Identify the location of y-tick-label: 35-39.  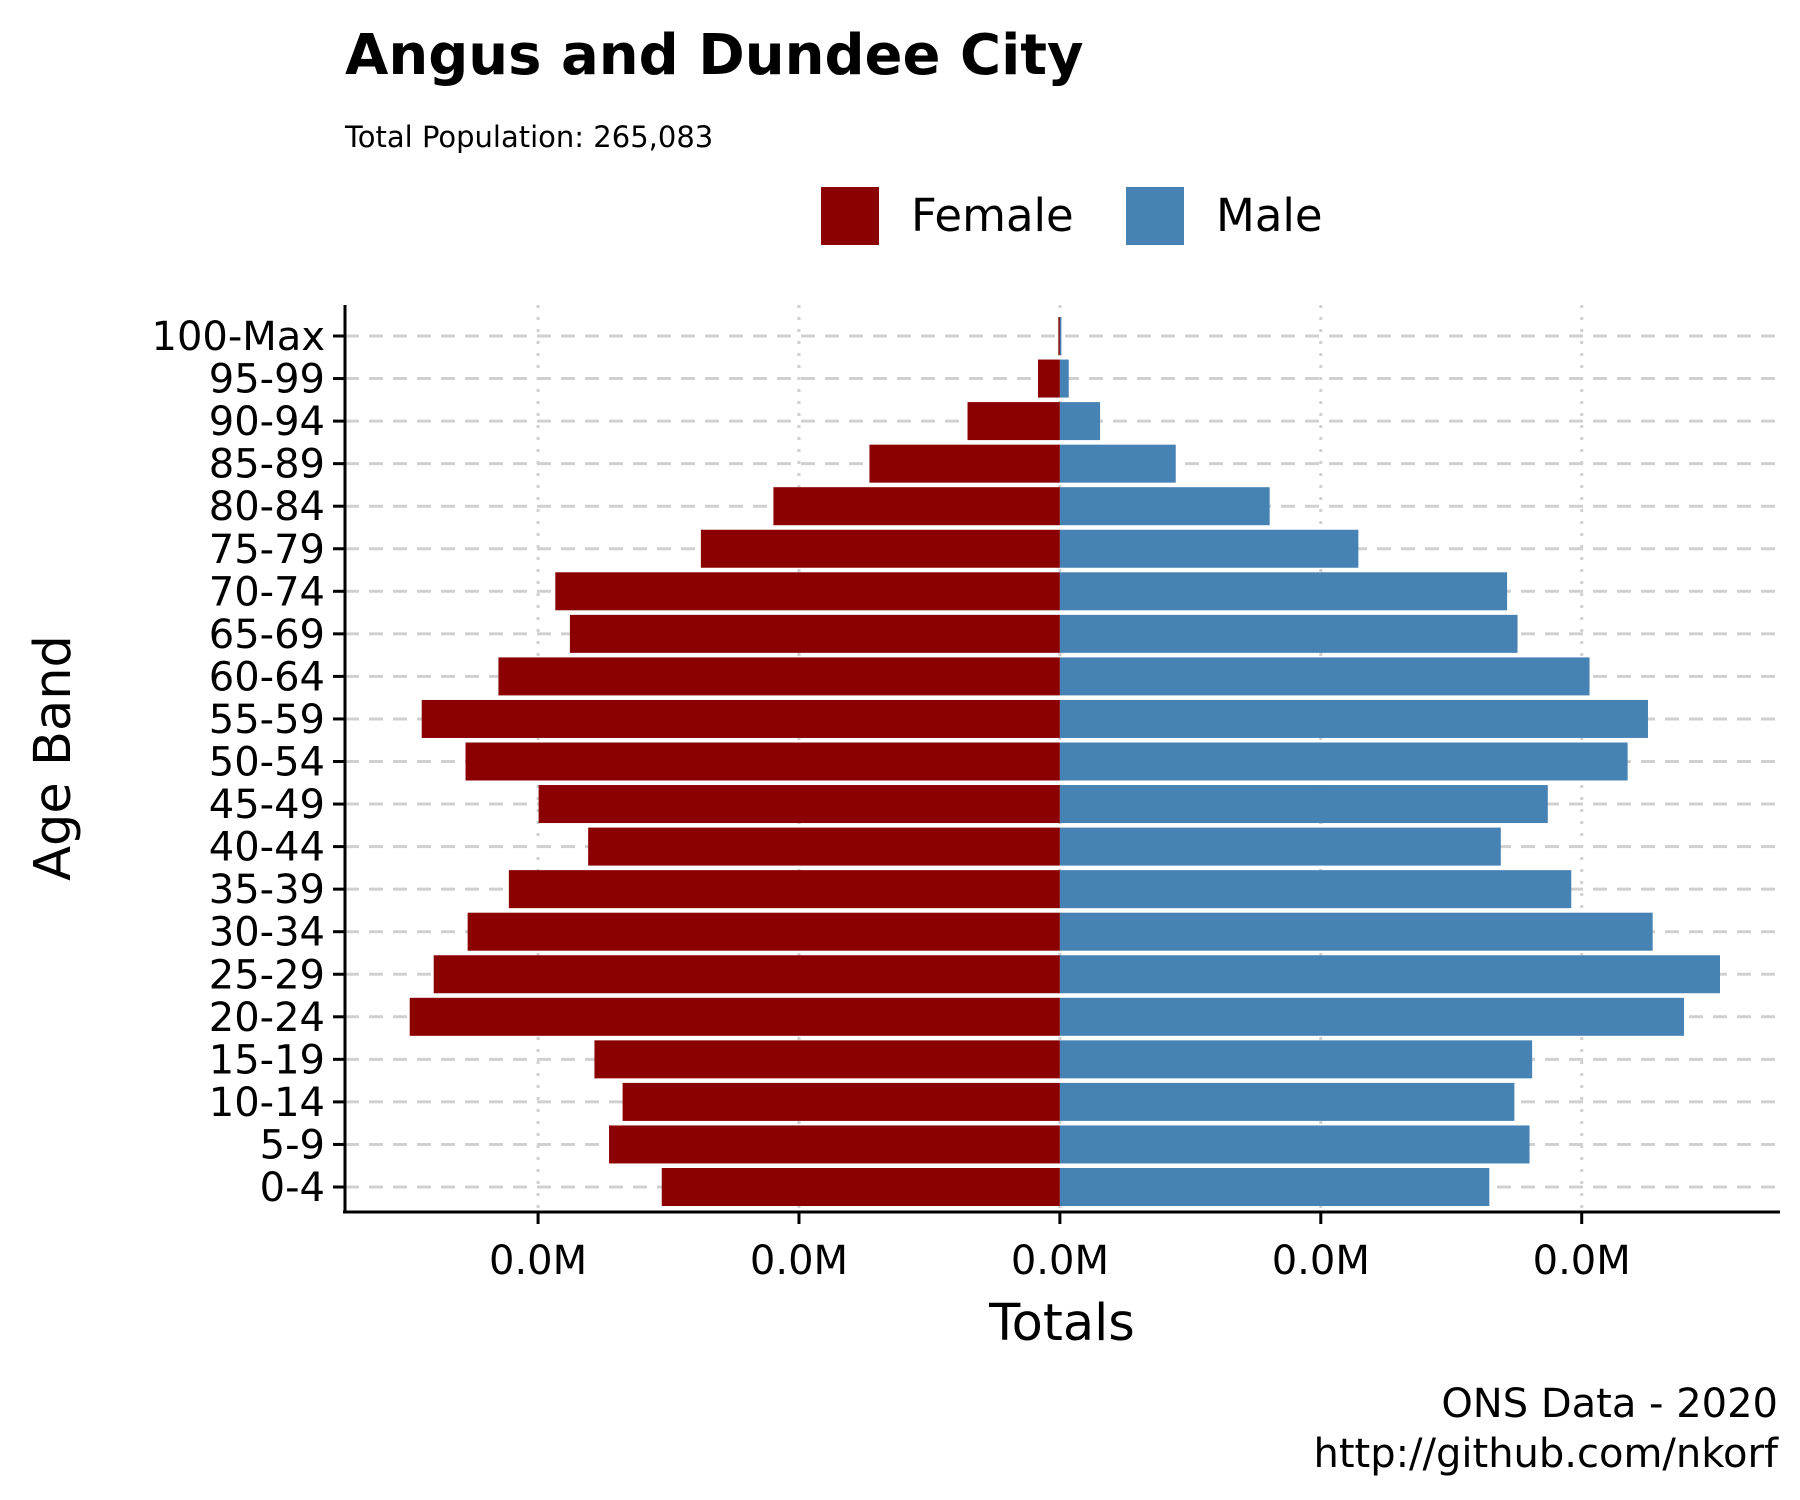
(267, 890).